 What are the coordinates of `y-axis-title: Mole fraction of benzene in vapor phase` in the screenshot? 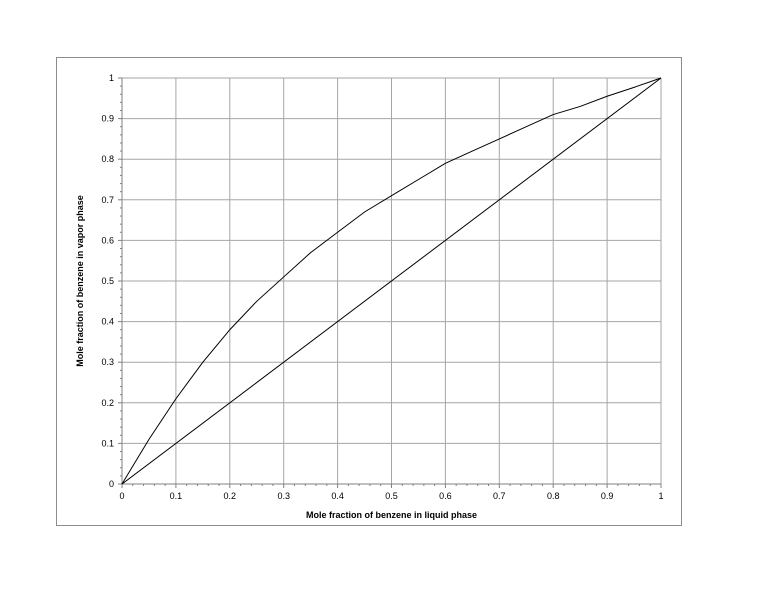 It's located at (80, 281).